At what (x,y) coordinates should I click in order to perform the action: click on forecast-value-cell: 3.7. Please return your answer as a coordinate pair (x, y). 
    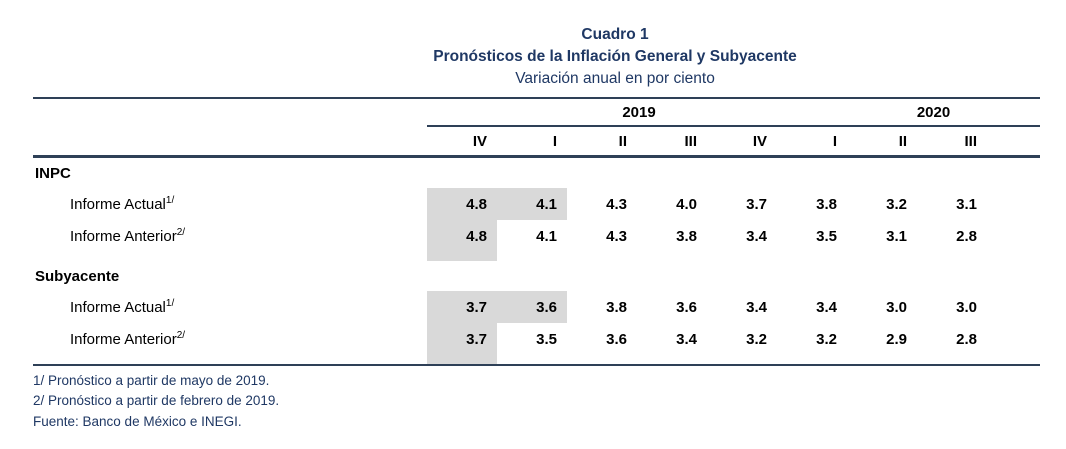
    Looking at the image, I should click on (757, 204).